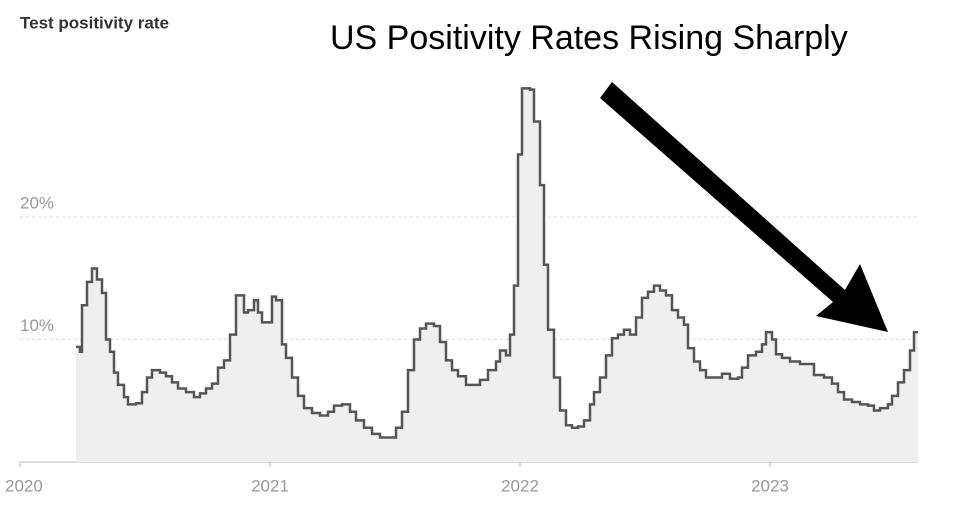 The image size is (967, 505). Describe the element at coordinates (270, 485) in the screenshot. I see `x-tick-label: 2021` at that location.